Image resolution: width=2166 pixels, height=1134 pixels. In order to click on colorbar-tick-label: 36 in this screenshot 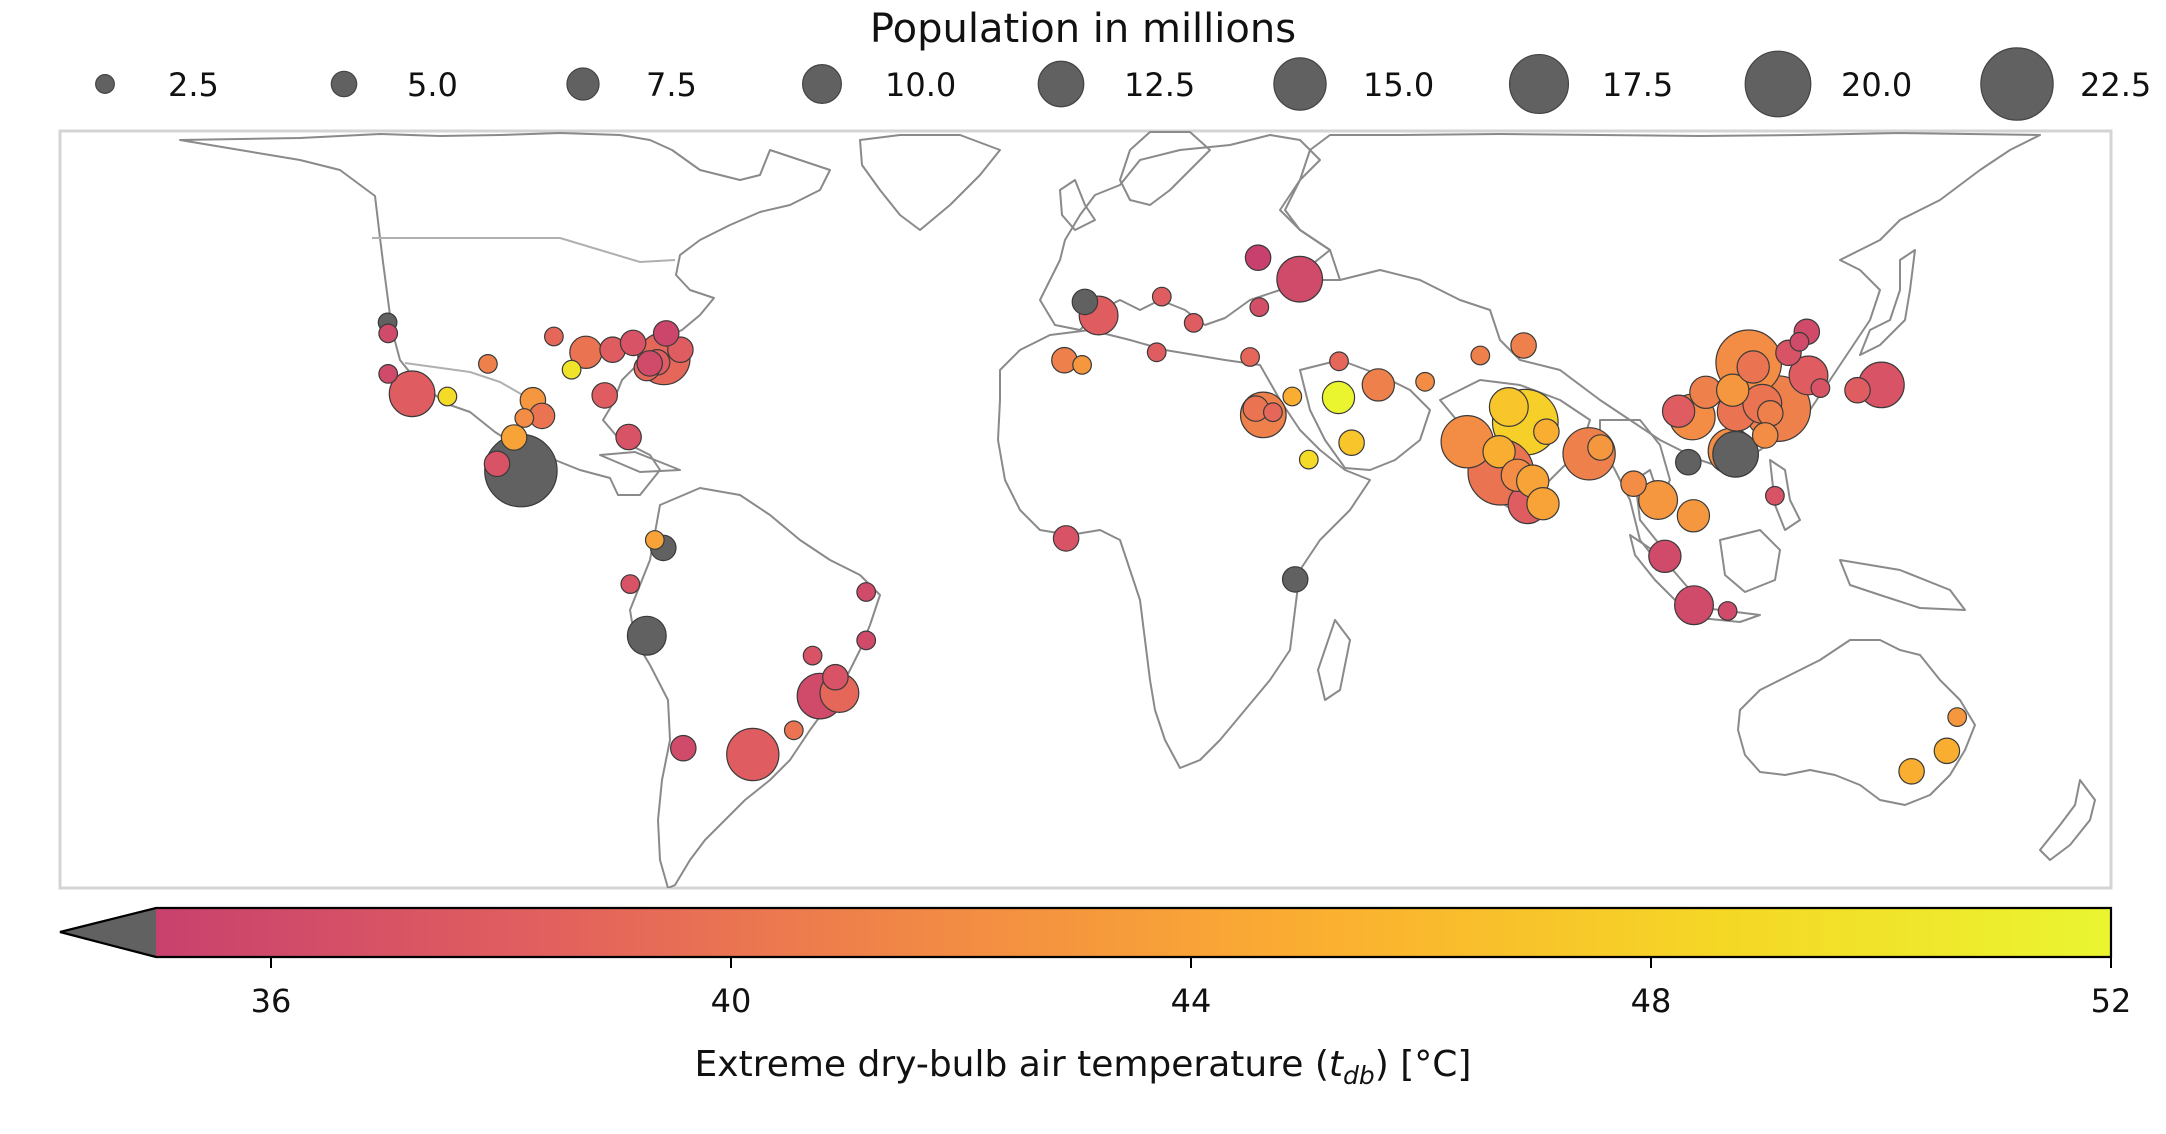, I will do `click(271, 1001)`.